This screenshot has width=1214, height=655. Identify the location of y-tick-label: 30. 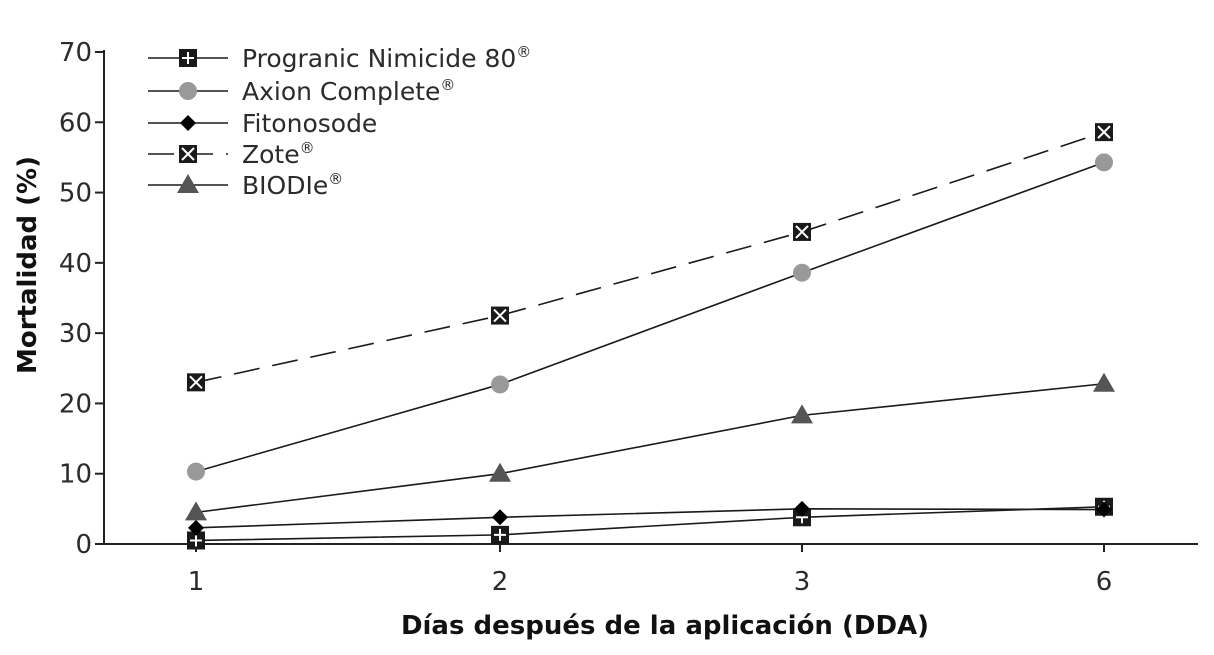
(75, 334).